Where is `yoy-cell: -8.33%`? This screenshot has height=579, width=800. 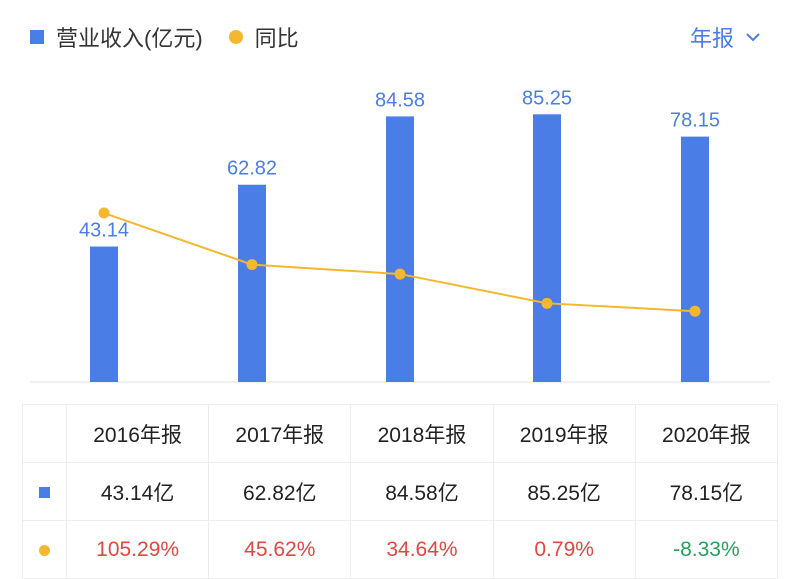 yoy-cell: -8.33% is located at coordinates (706, 549).